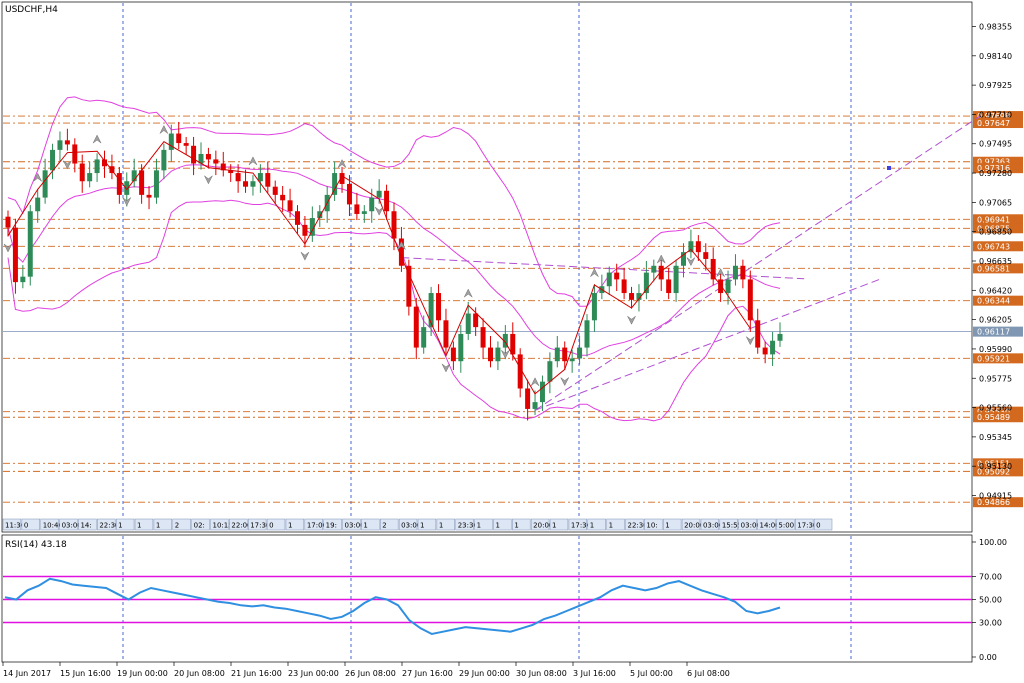 This screenshot has width=1024, height=683. I want to click on level-tag-label: 0.95921, so click(993, 358).